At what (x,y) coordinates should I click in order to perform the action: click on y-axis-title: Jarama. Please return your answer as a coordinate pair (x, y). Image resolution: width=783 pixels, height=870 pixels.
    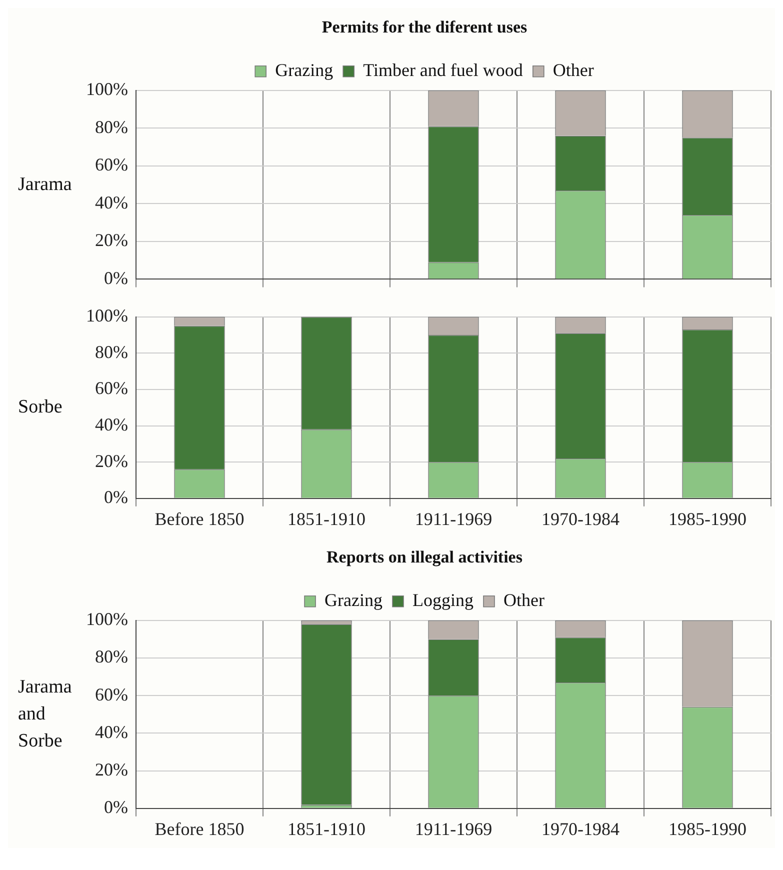
    Looking at the image, I should click on (45, 184).